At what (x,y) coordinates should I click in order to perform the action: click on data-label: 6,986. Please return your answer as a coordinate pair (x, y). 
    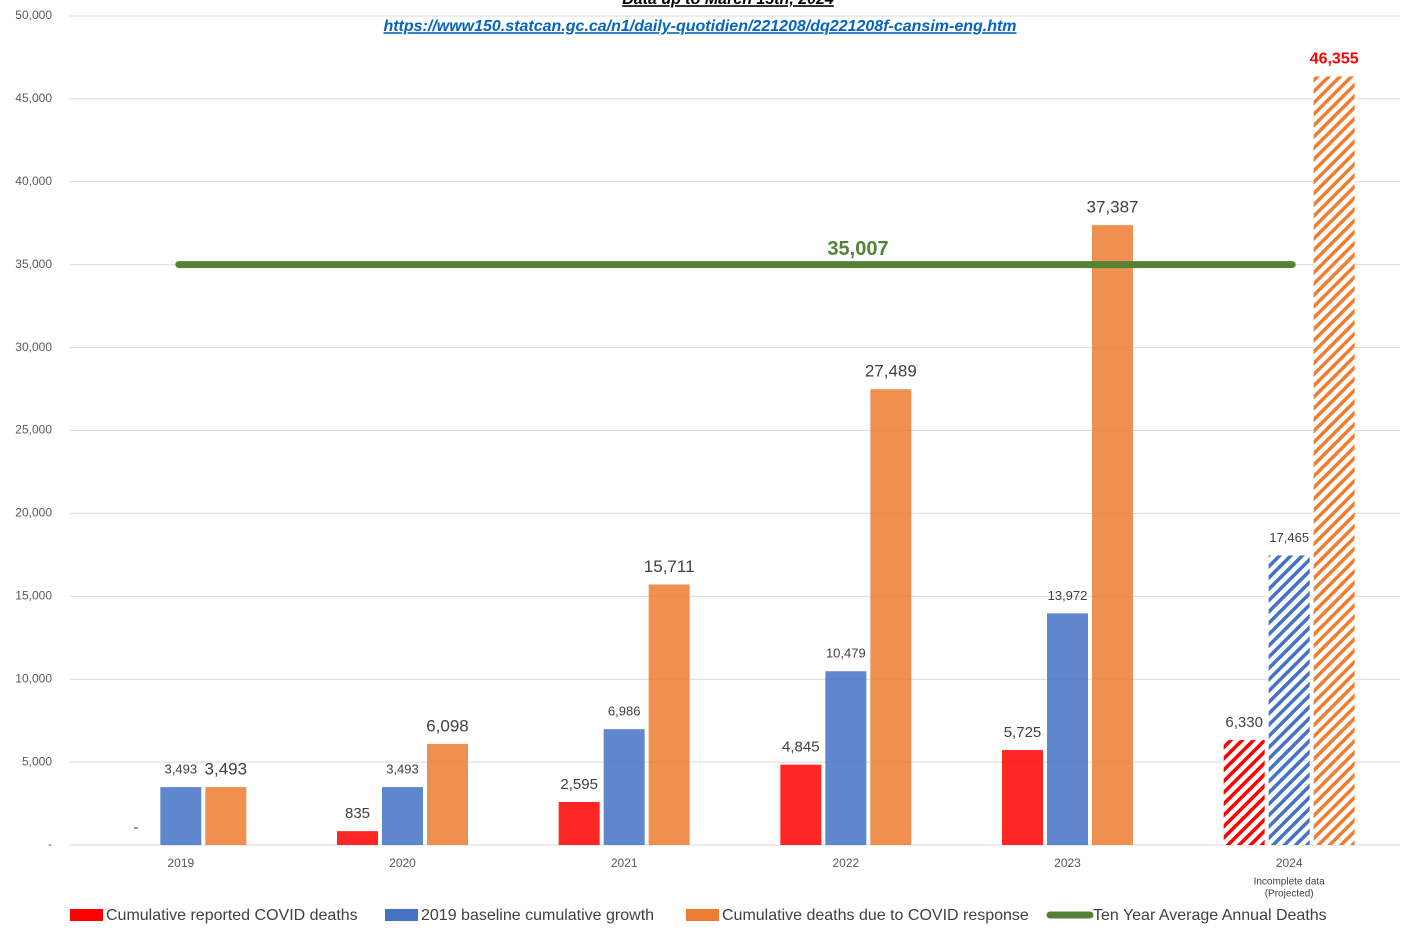
    Looking at the image, I should click on (624, 711).